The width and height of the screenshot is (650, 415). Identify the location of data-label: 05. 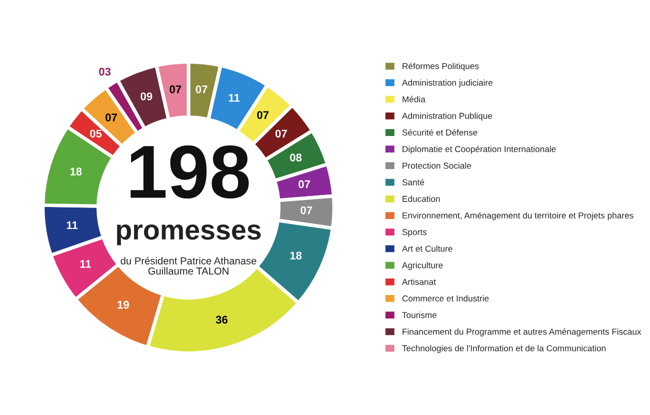
(96, 134).